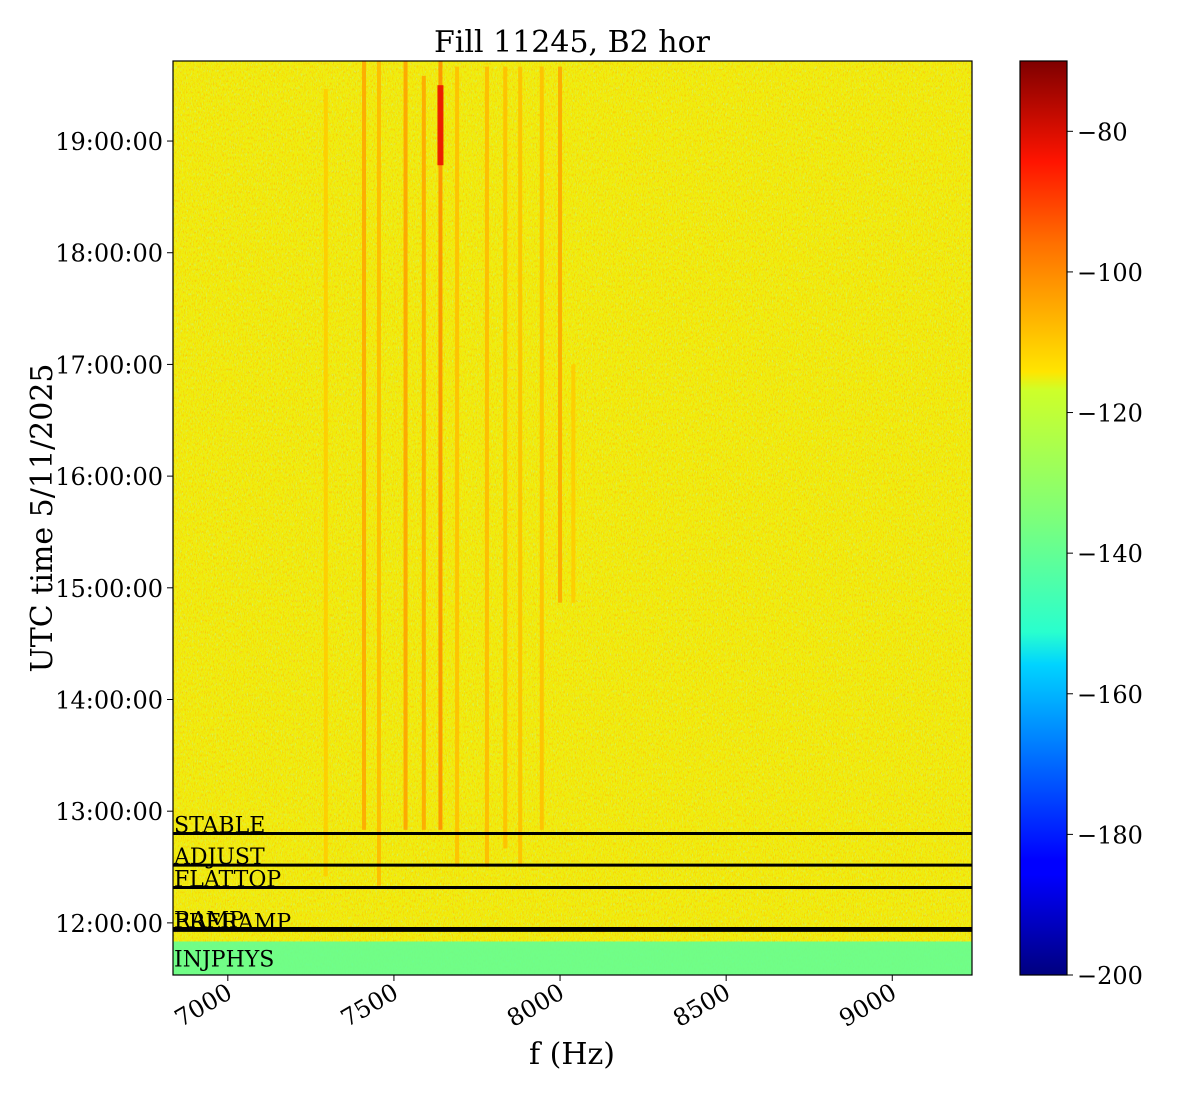 This screenshot has width=1200, height=1100. I want to click on y-tick-label: 16:00:00, so click(109, 477).